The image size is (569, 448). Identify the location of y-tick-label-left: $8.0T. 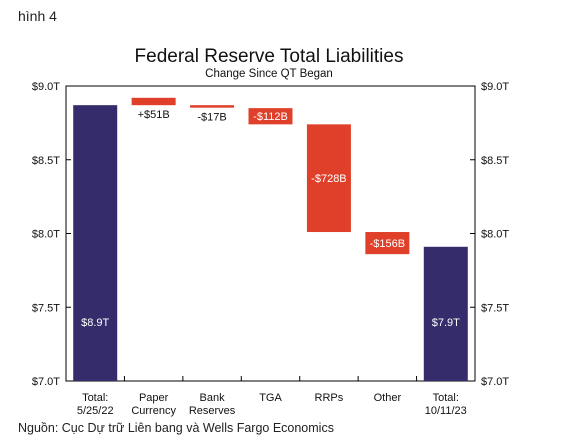
(46, 235).